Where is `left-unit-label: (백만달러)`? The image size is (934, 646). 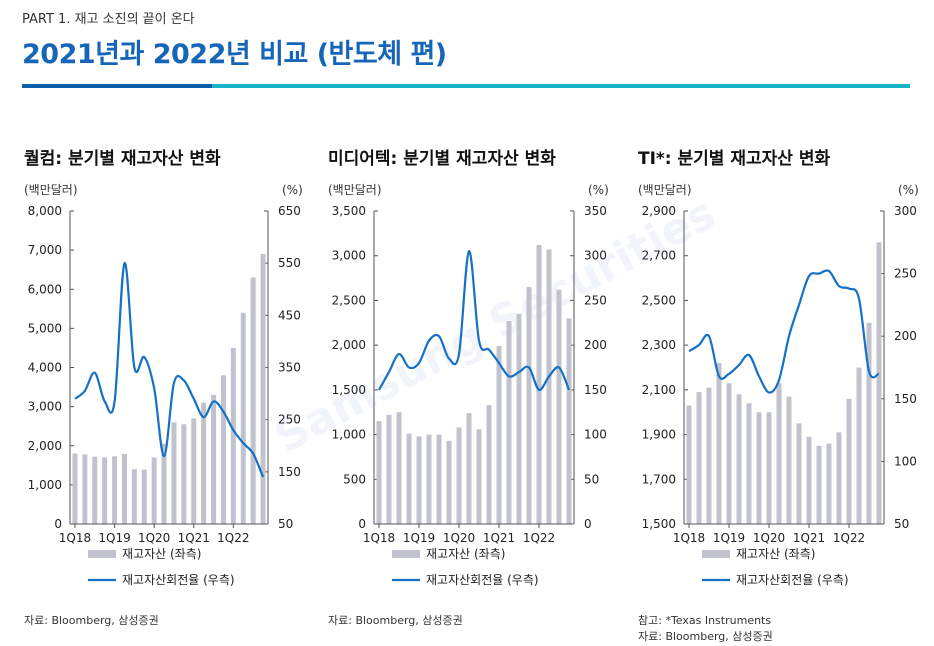
left-unit-label: (백만달러) is located at coordinates (51, 190).